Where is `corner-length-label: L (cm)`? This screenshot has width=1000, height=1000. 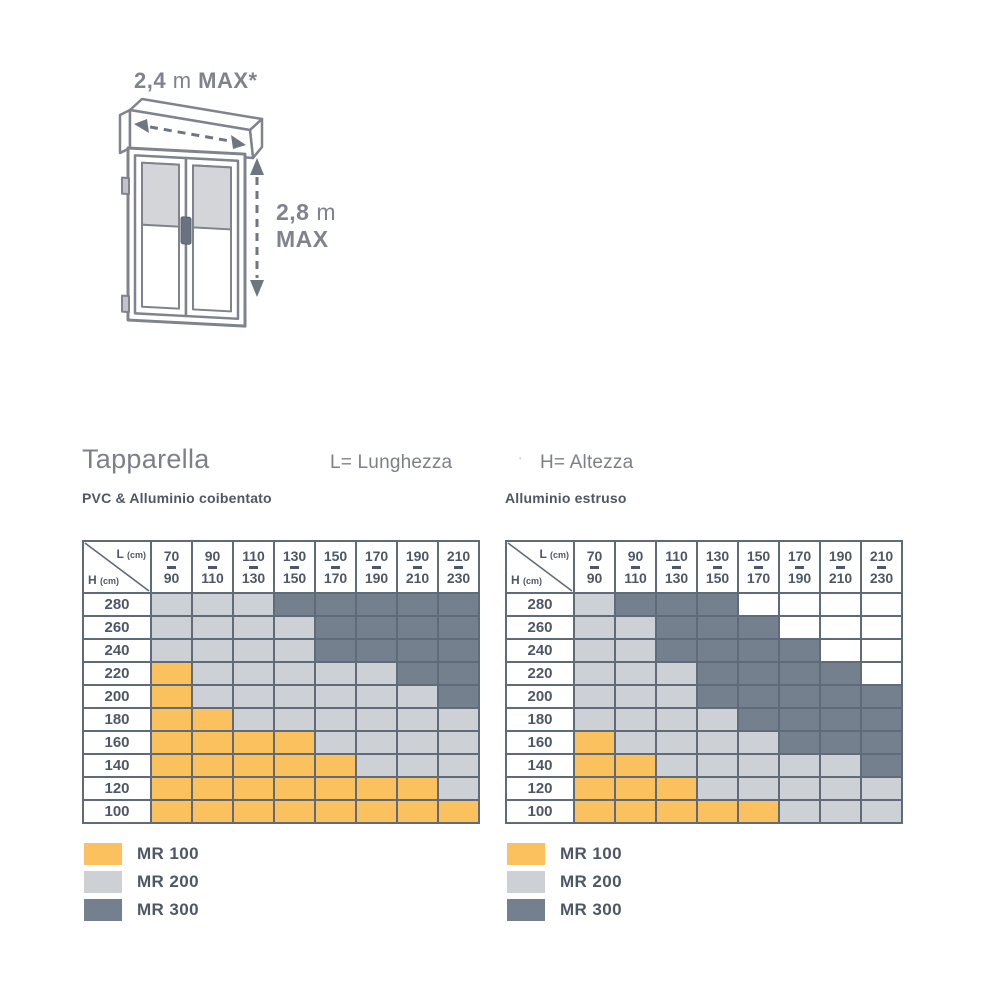 corner-length-label: L (cm) is located at coordinates (131, 554).